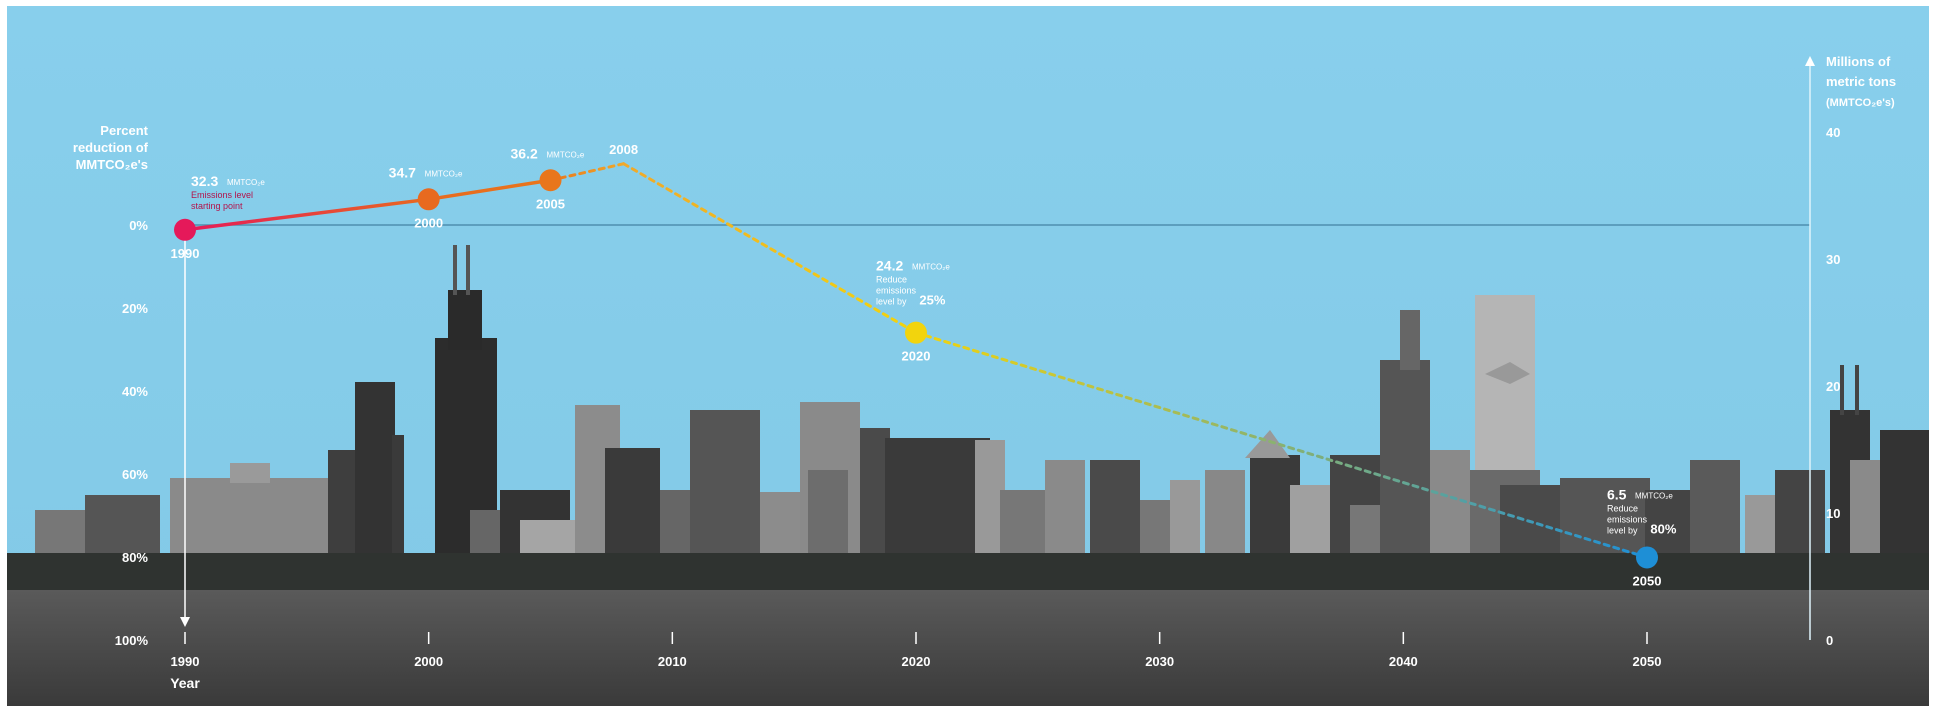  I want to click on point-value-label: 24.2, so click(889, 266).